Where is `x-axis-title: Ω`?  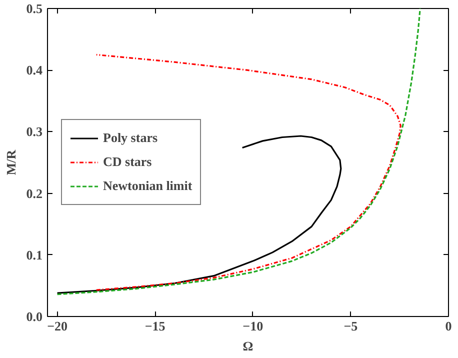 x-axis-title: Ω is located at coordinates (248, 346).